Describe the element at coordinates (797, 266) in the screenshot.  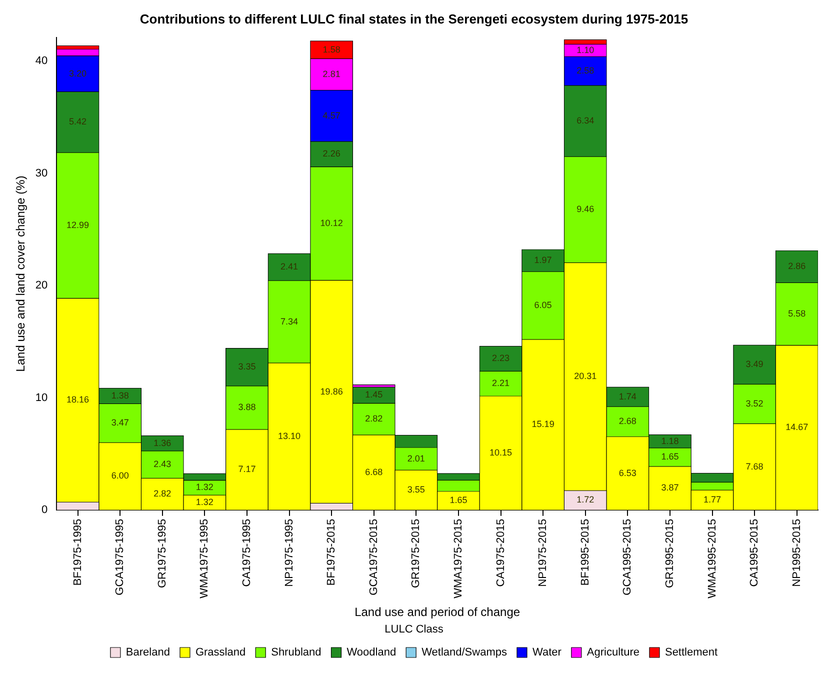
I see `data-label: 2.86` at that location.